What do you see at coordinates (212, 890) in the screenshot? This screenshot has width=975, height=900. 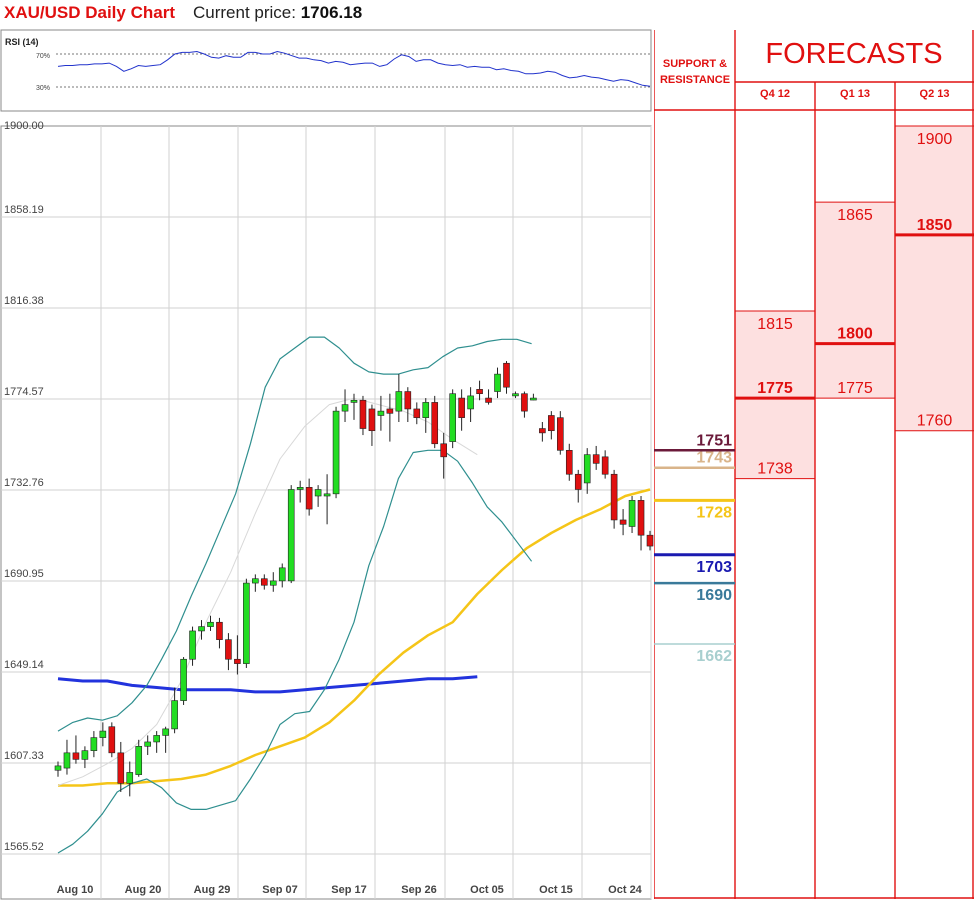 I see `x-tick-label: Aug 29` at bounding box center [212, 890].